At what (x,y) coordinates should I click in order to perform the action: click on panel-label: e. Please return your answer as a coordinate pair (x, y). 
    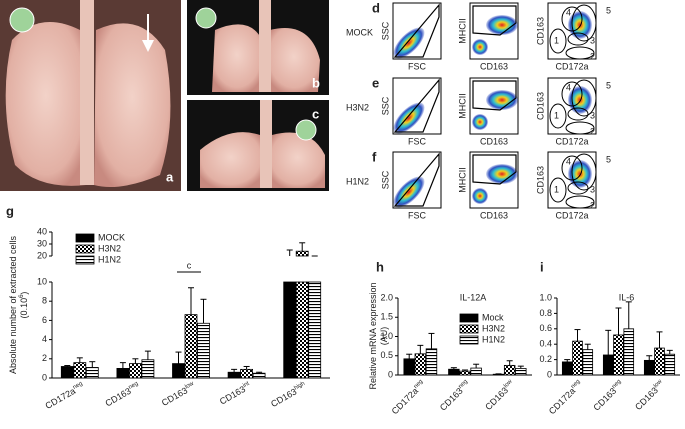
    Looking at the image, I should click on (375, 82).